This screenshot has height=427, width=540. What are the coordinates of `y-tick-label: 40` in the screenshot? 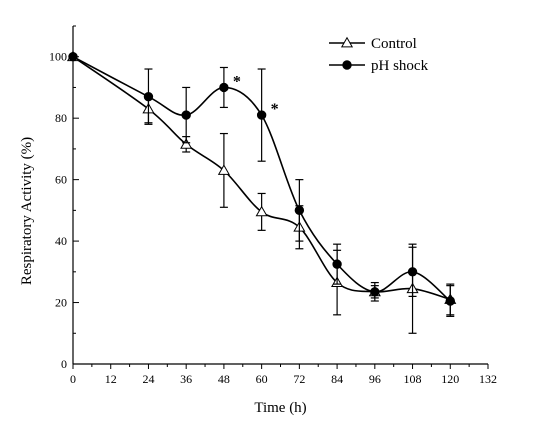 It's located at (61, 241).